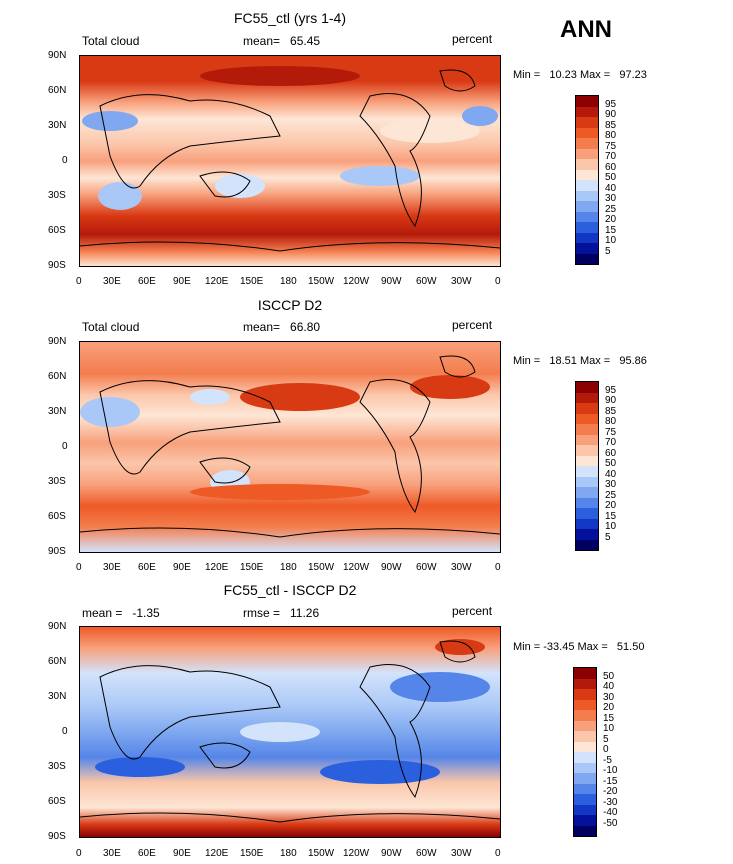 The height and width of the screenshot is (864, 733). I want to click on colorbar-label: 10, so click(611, 240).